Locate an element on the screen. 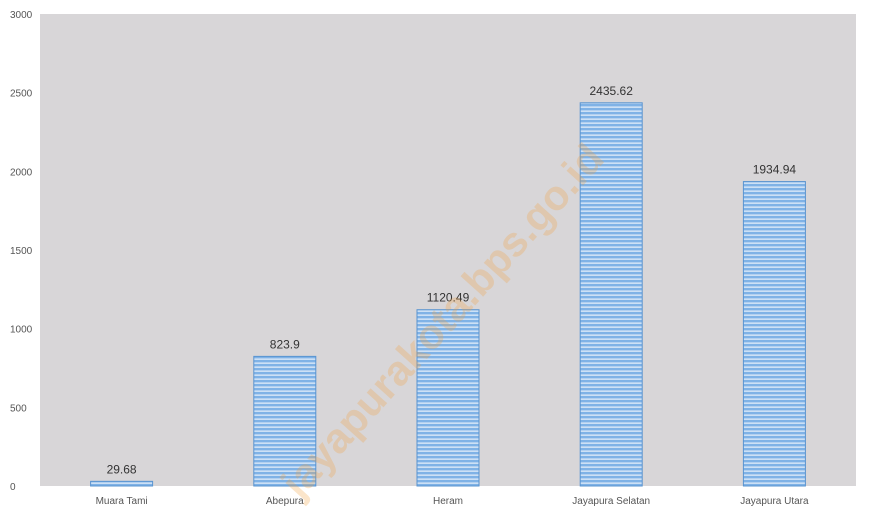 Image resolution: width=875 pixels, height=514 pixels. y-tick-label: 1500 is located at coordinates (21, 251).